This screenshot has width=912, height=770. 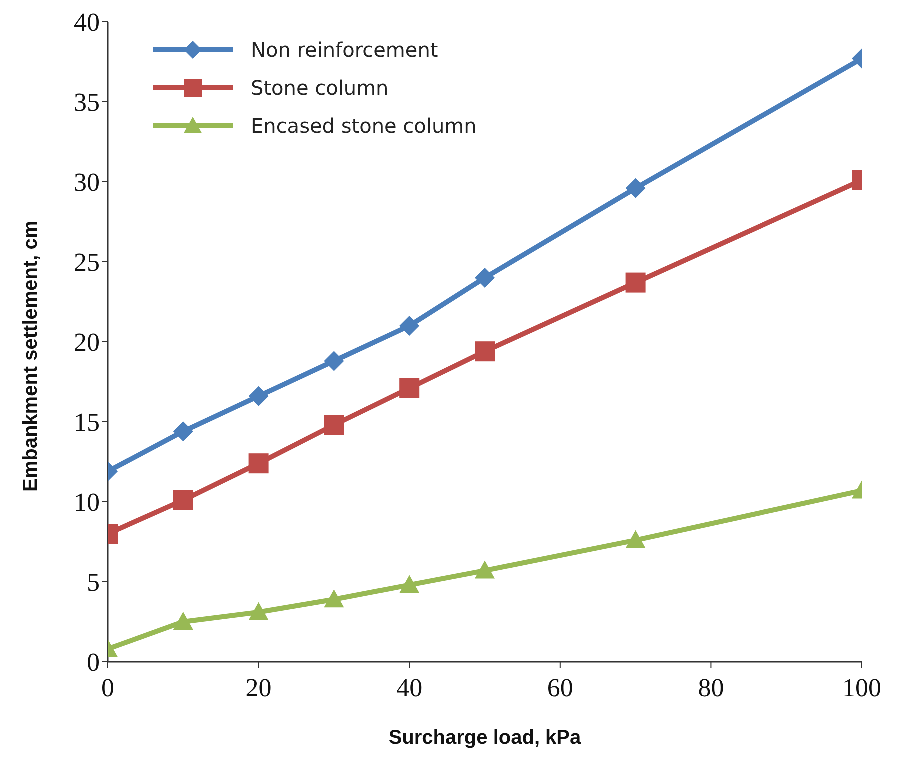 What do you see at coordinates (560, 687) in the screenshot?
I see `x-tick-label: 60` at bounding box center [560, 687].